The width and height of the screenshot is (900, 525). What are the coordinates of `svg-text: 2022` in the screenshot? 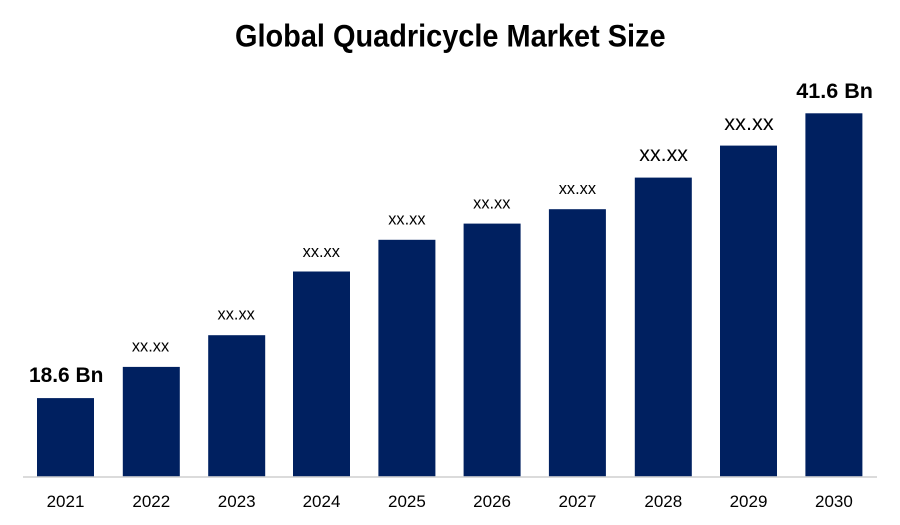 It's located at (151, 501).